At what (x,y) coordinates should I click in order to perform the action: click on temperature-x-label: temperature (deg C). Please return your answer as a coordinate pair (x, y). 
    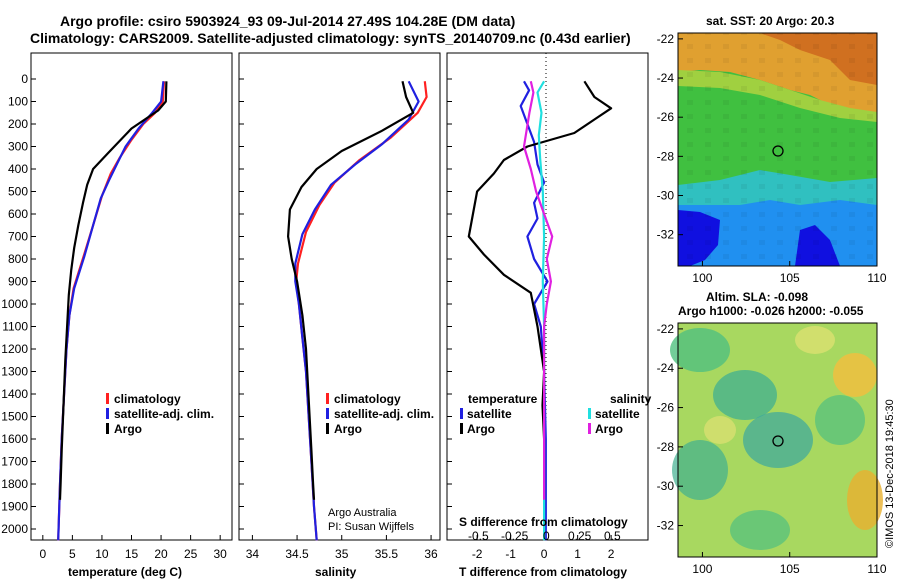
    Looking at the image, I should click on (125, 572).